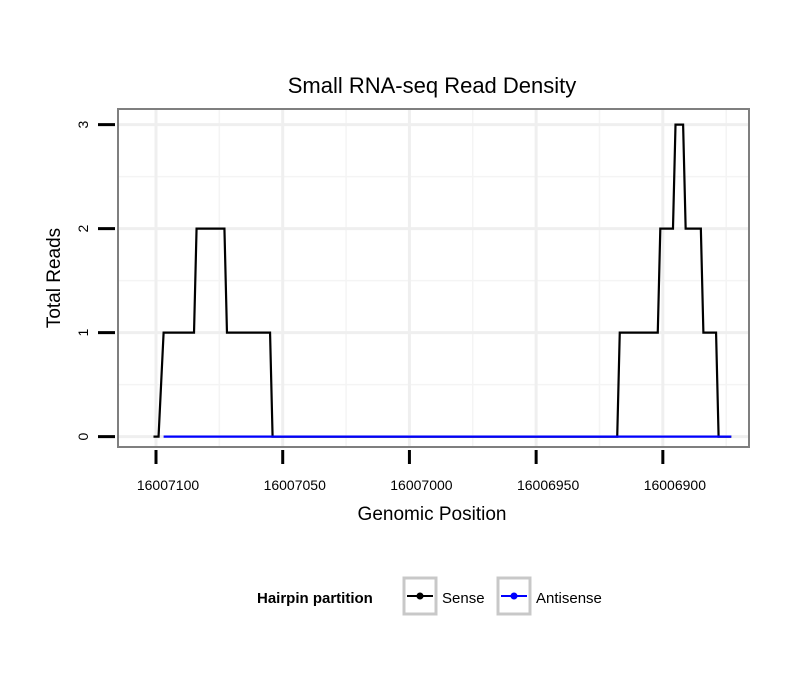 This screenshot has width=810, height=690. What do you see at coordinates (83, 228) in the screenshot?
I see `y-tick-label: 2` at bounding box center [83, 228].